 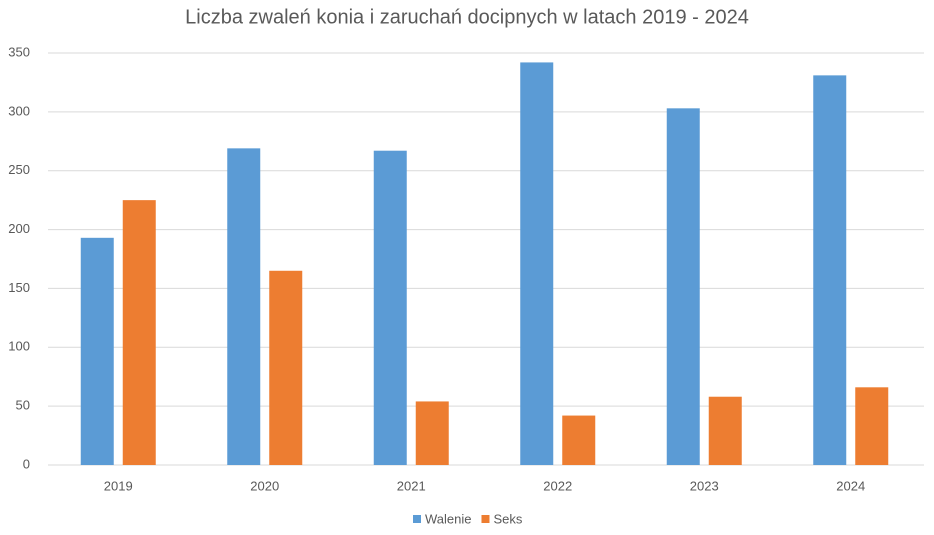 I want to click on y-tick-label: 150, so click(x=19, y=287).